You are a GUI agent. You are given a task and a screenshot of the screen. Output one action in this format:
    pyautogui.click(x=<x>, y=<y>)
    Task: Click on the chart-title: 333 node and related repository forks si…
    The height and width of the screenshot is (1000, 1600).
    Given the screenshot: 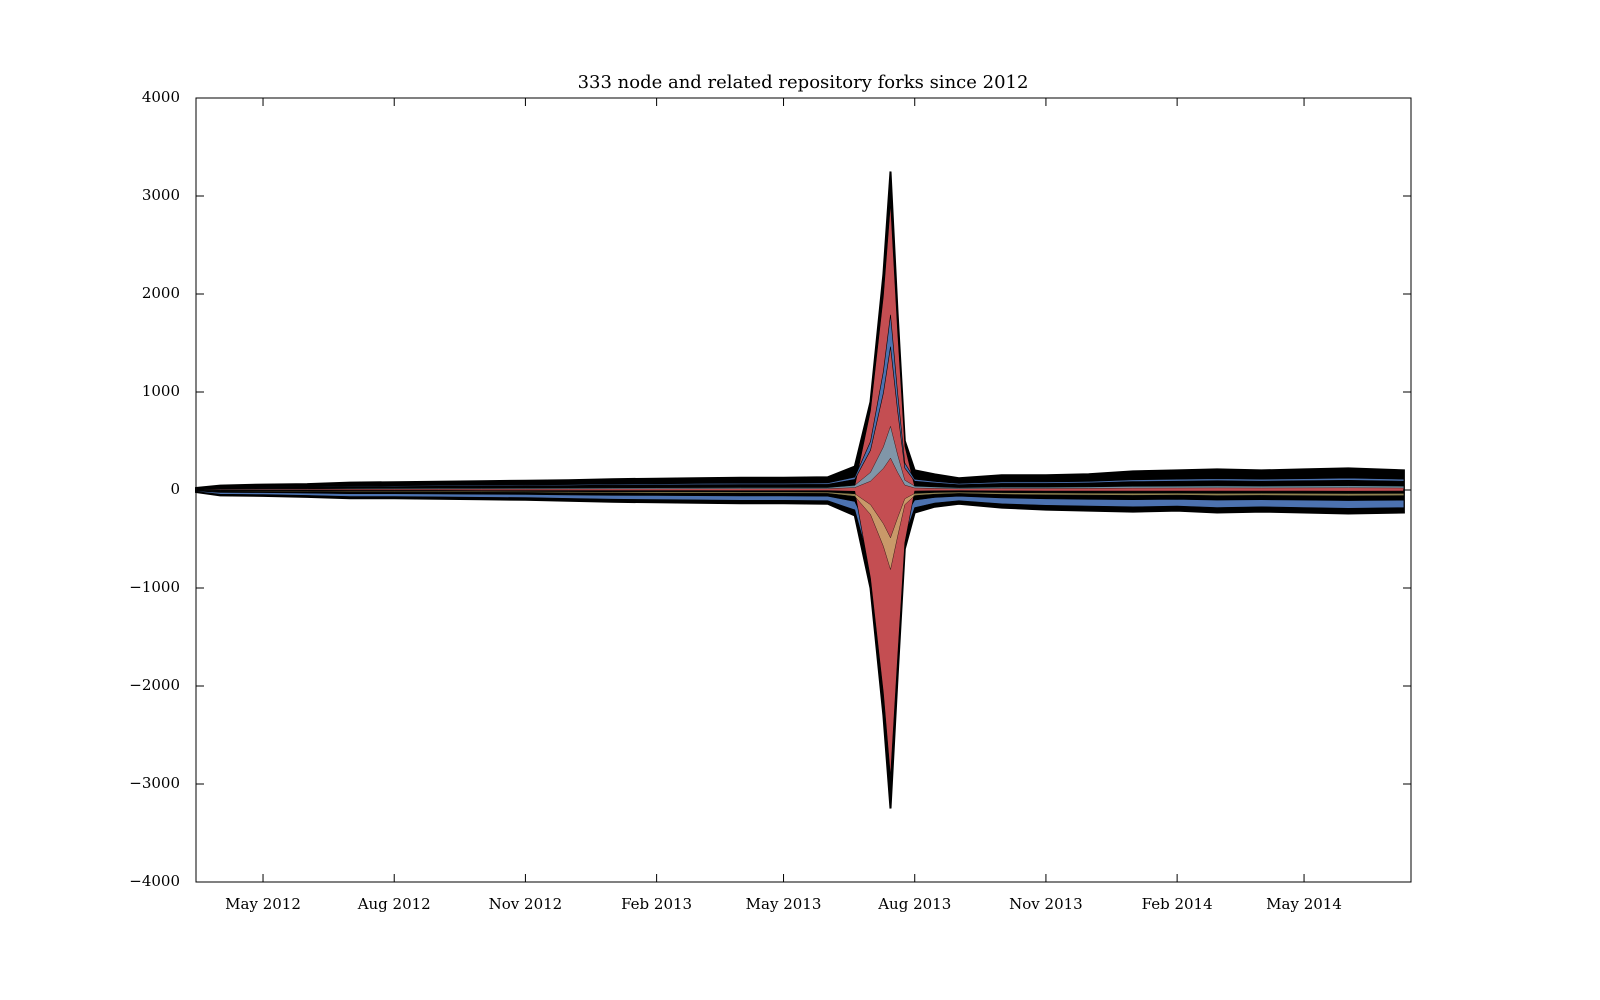 What is the action you would take?
    pyautogui.click(x=803, y=82)
    